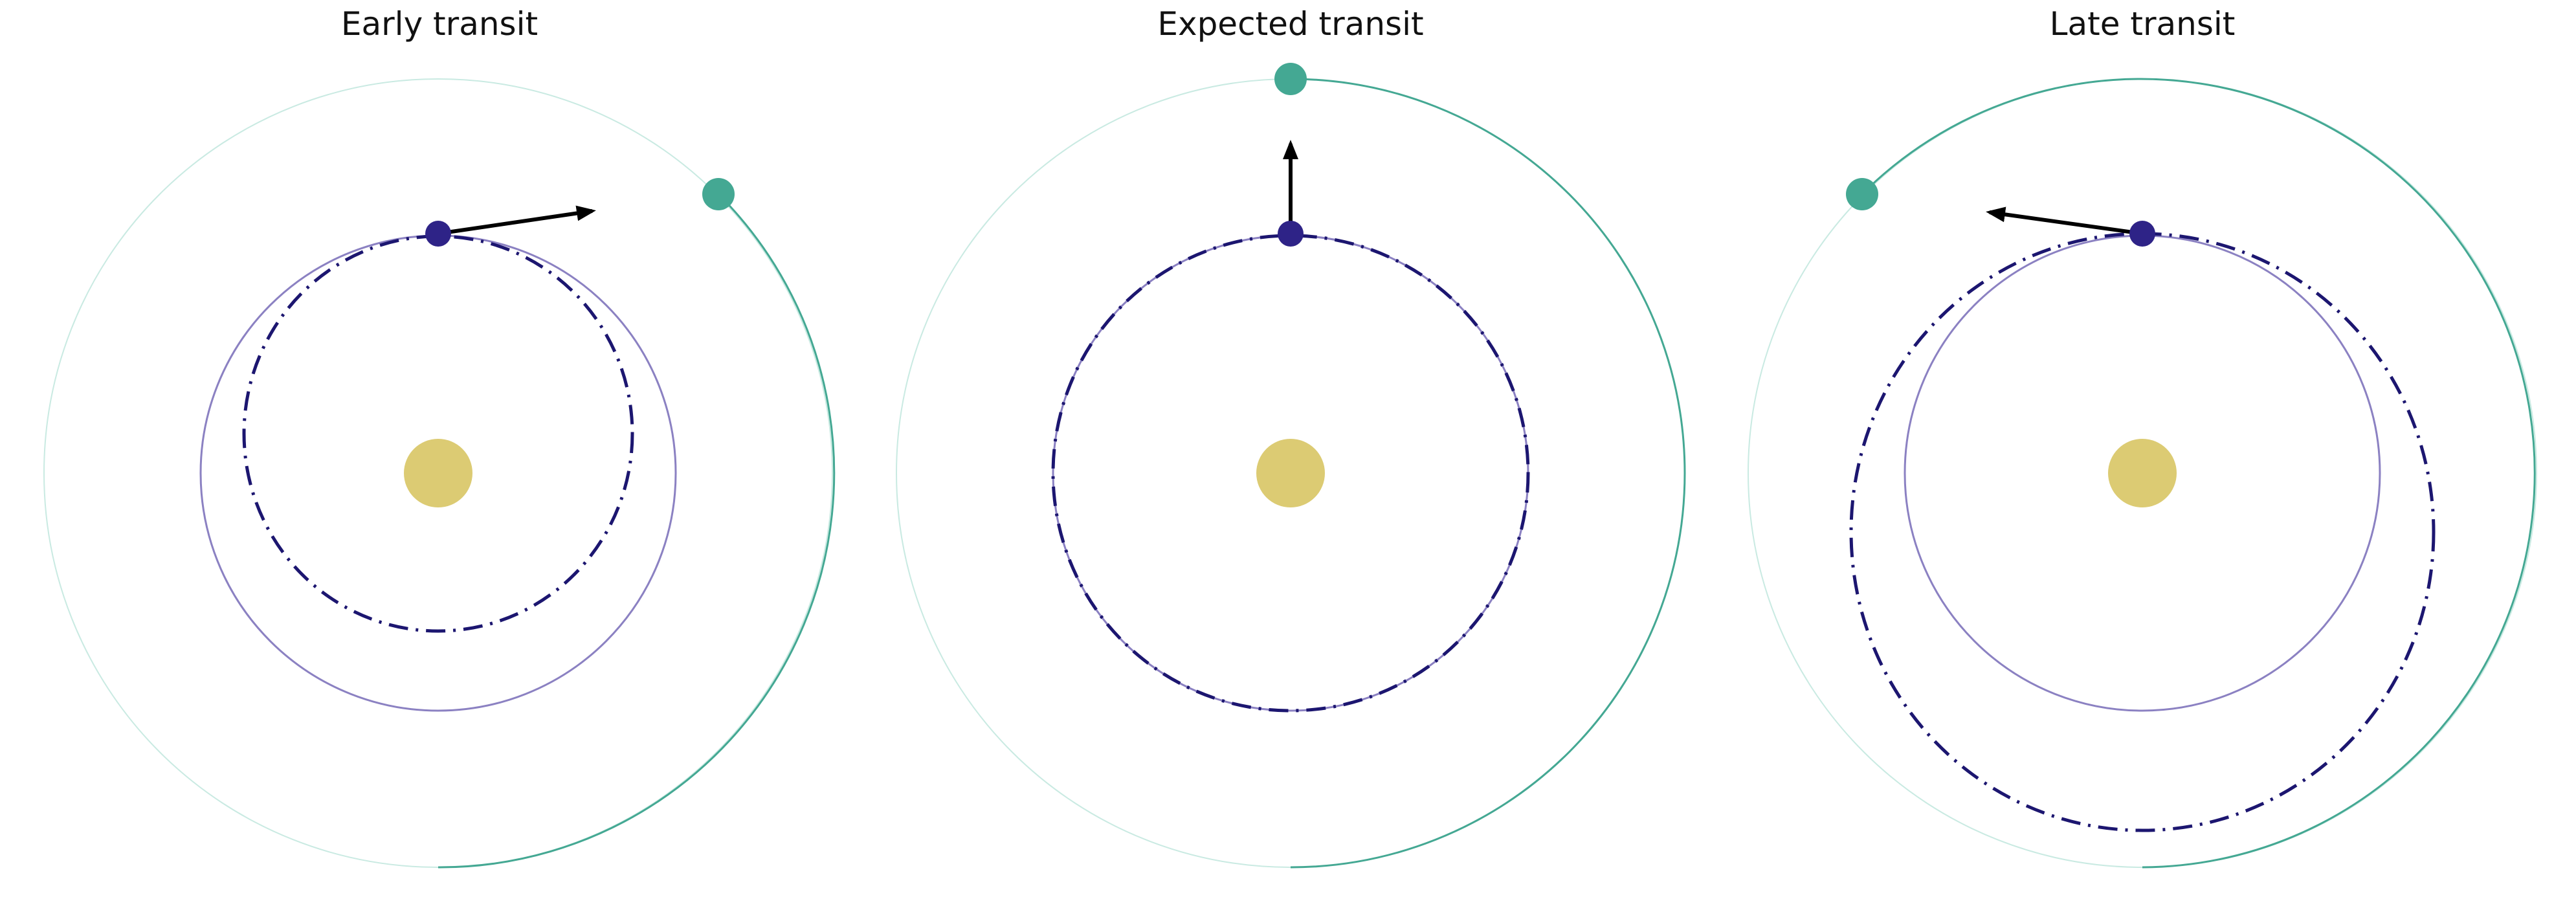  I want to click on panel-title-late: Late transit, so click(2142, 24).